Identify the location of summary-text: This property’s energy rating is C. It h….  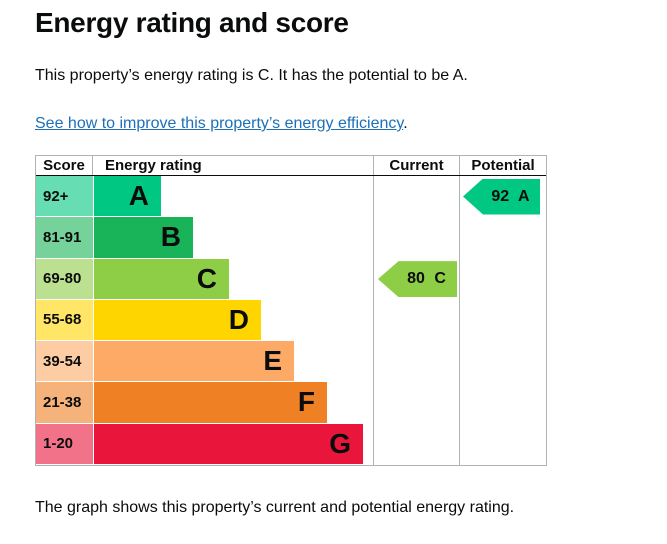
(251, 75).